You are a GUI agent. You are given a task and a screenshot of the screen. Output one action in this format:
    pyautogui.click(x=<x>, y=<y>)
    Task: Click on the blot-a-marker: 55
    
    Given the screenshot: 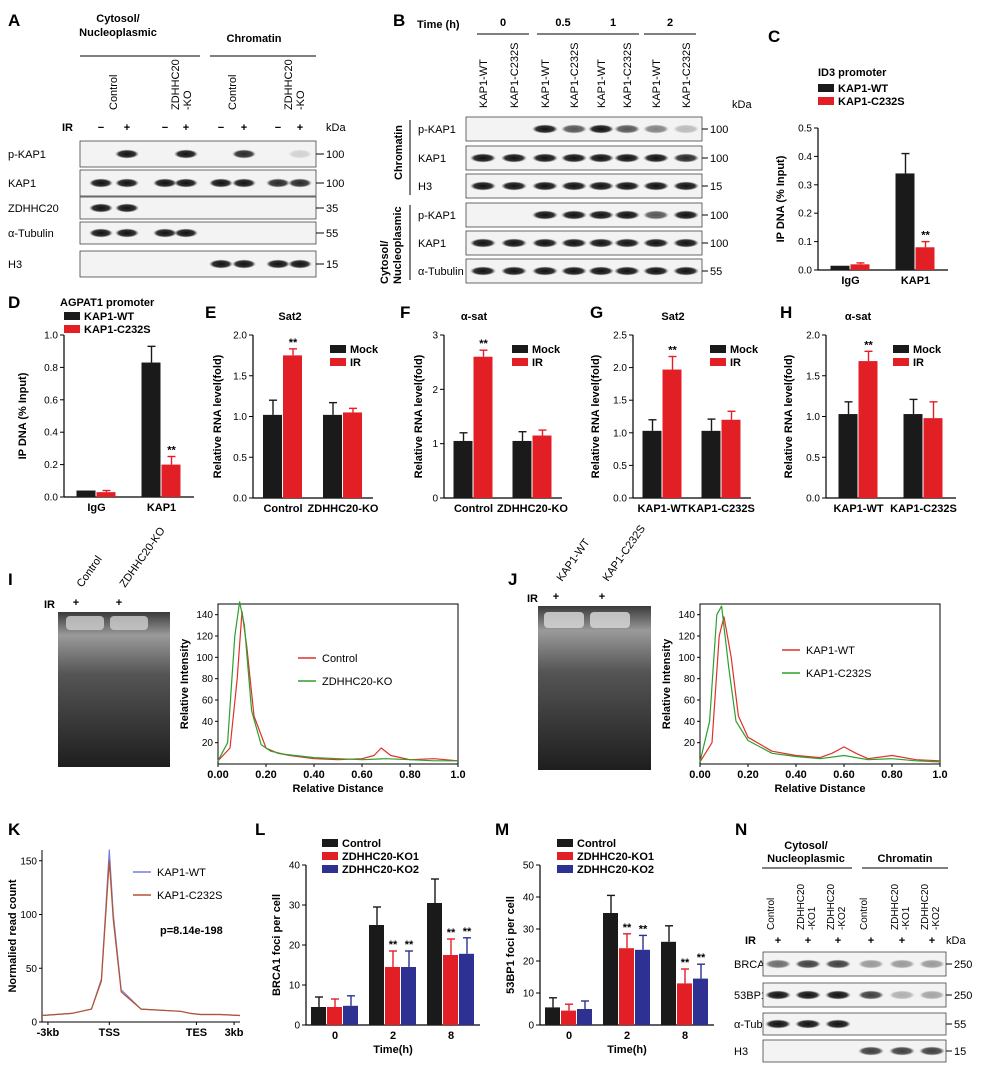 What is the action you would take?
    pyautogui.click(x=332, y=234)
    